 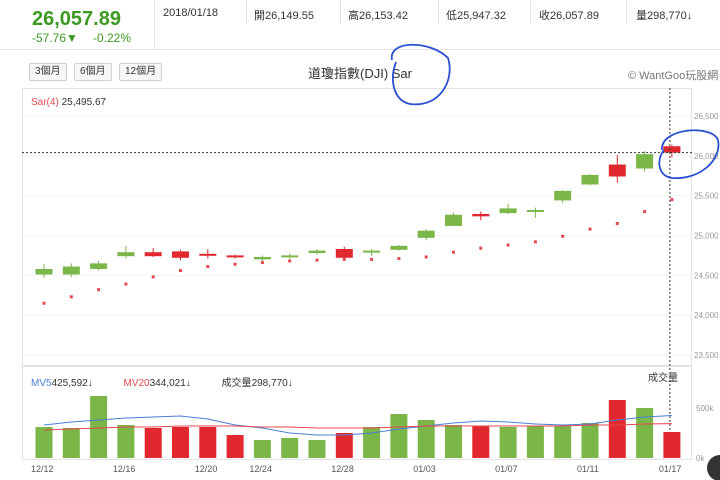 What do you see at coordinates (48, 72) in the screenshot?
I see `range-3-months-button: 3個月` at bounding box center [48, 72].